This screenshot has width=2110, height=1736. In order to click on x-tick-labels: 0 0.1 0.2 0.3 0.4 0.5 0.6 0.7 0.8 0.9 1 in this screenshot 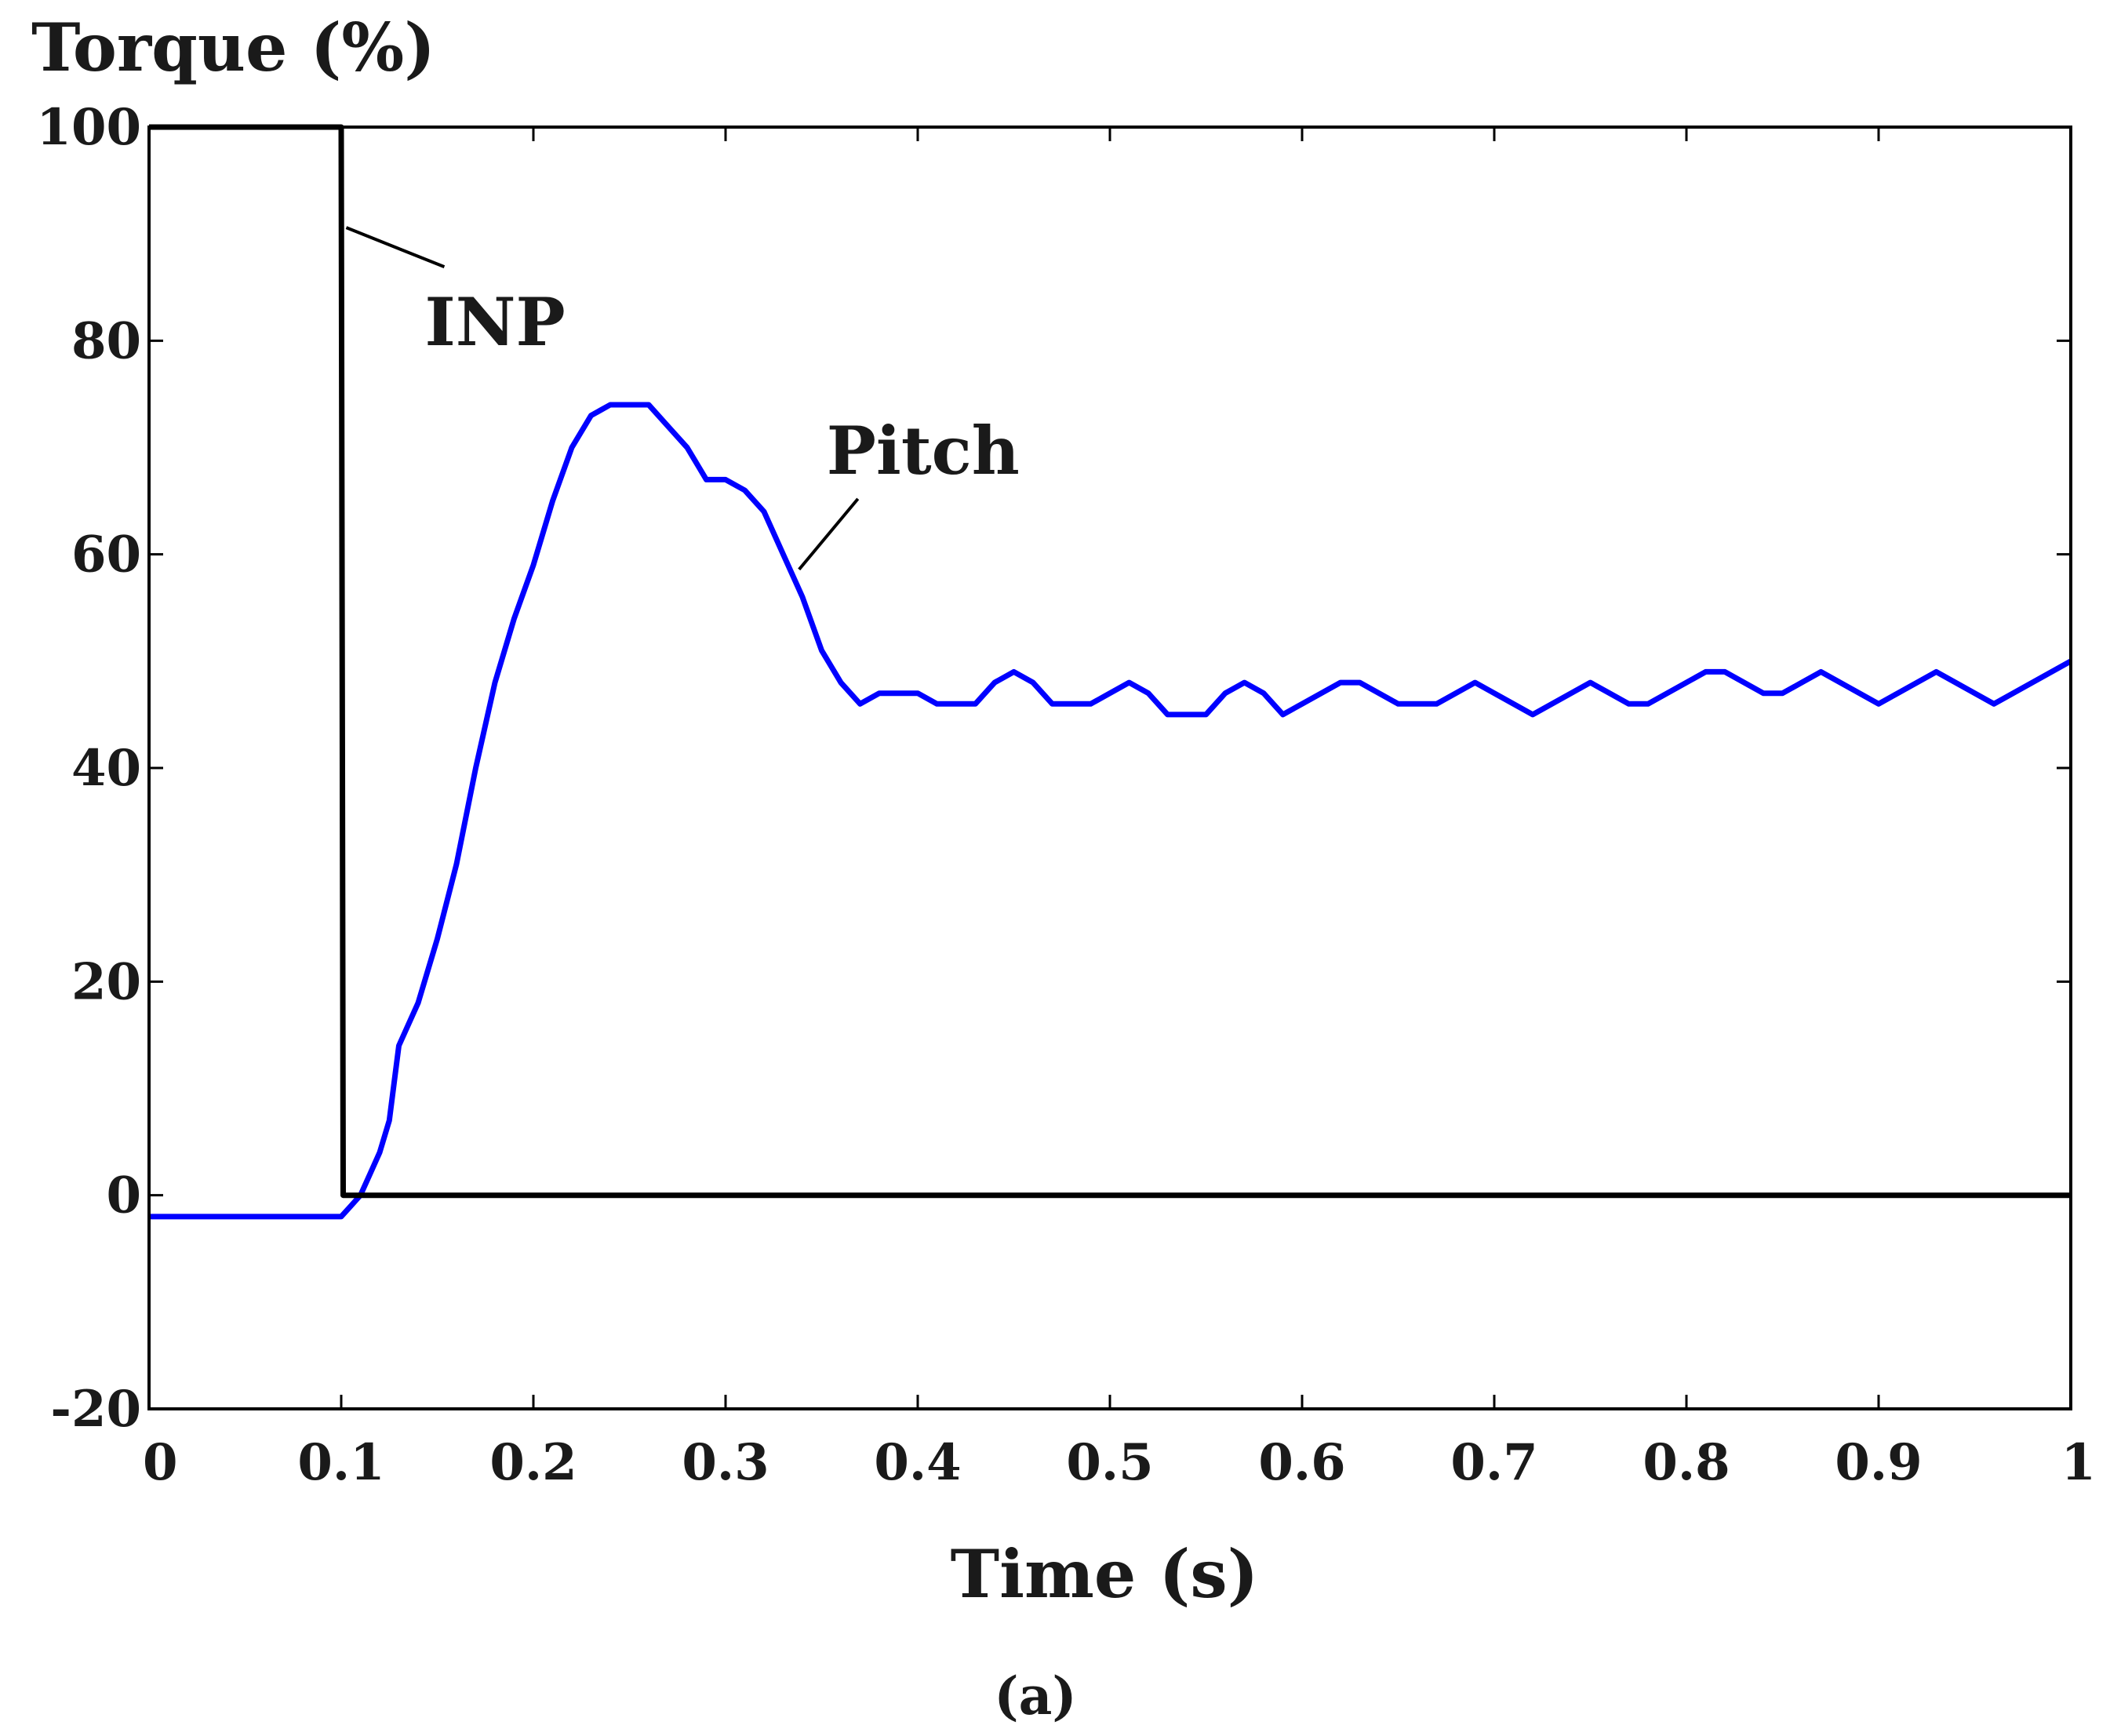, I will do `click(1119, 1462)`.